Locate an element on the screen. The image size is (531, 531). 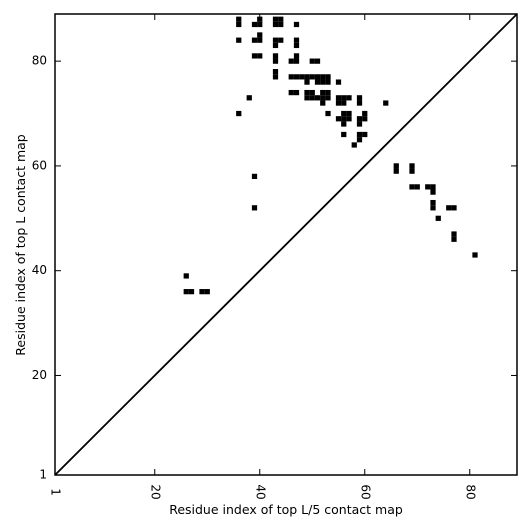
y-tick-label: 40 is located at coordinates (39, 270).